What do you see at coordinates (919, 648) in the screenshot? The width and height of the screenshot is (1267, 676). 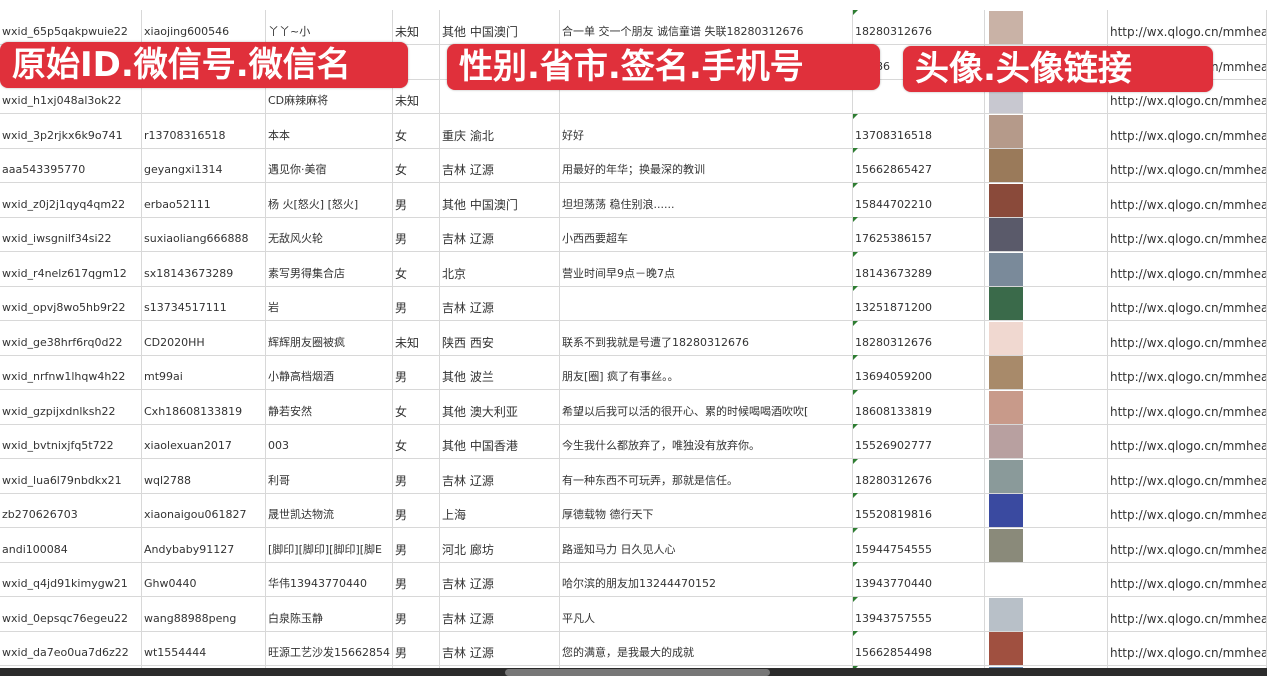 I see `cell-phone: 15662854498` at bounding box center [919, 648].